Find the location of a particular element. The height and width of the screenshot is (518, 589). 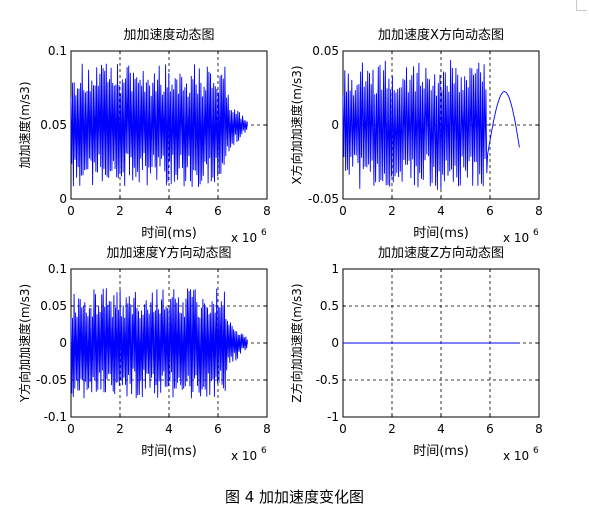

y-tick-label: -1 is located at coordinates (333, 417).